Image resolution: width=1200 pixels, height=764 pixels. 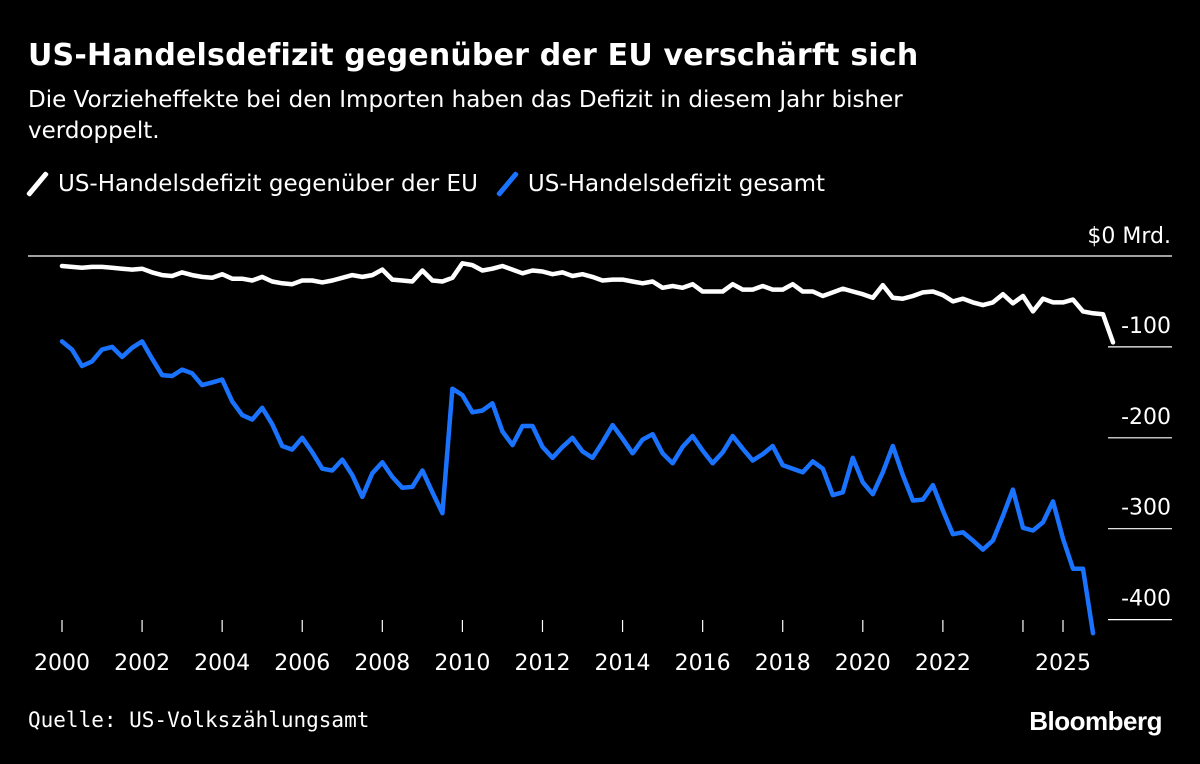 I want to click on y-tick-label-4: -400, so click(x=1146, y=599).